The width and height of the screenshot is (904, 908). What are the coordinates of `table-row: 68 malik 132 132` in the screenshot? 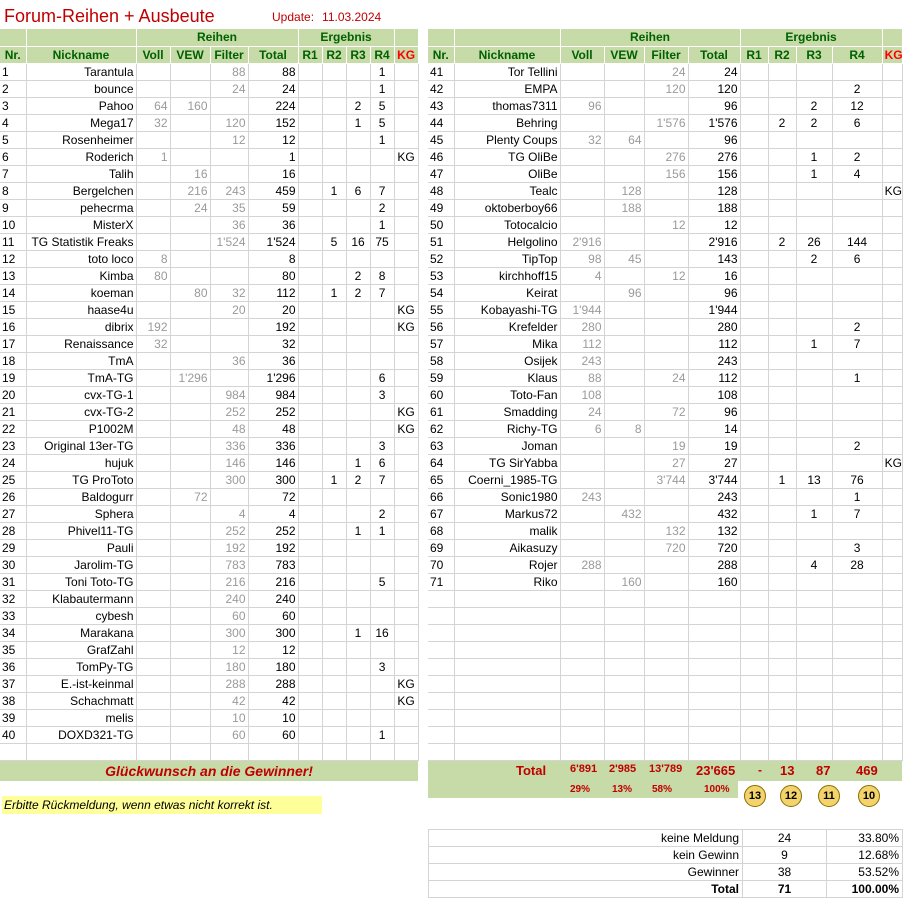 It's located at (665, 531).